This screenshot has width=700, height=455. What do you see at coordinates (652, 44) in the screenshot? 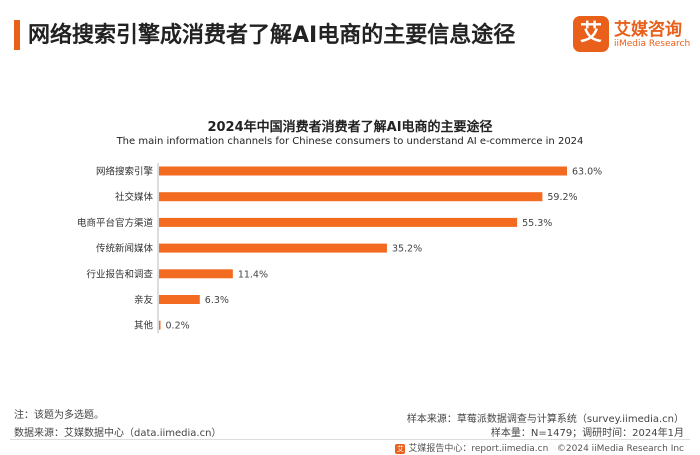
I see `logo-subtitle: iiMedia Research` at bounding box center [652, 44].